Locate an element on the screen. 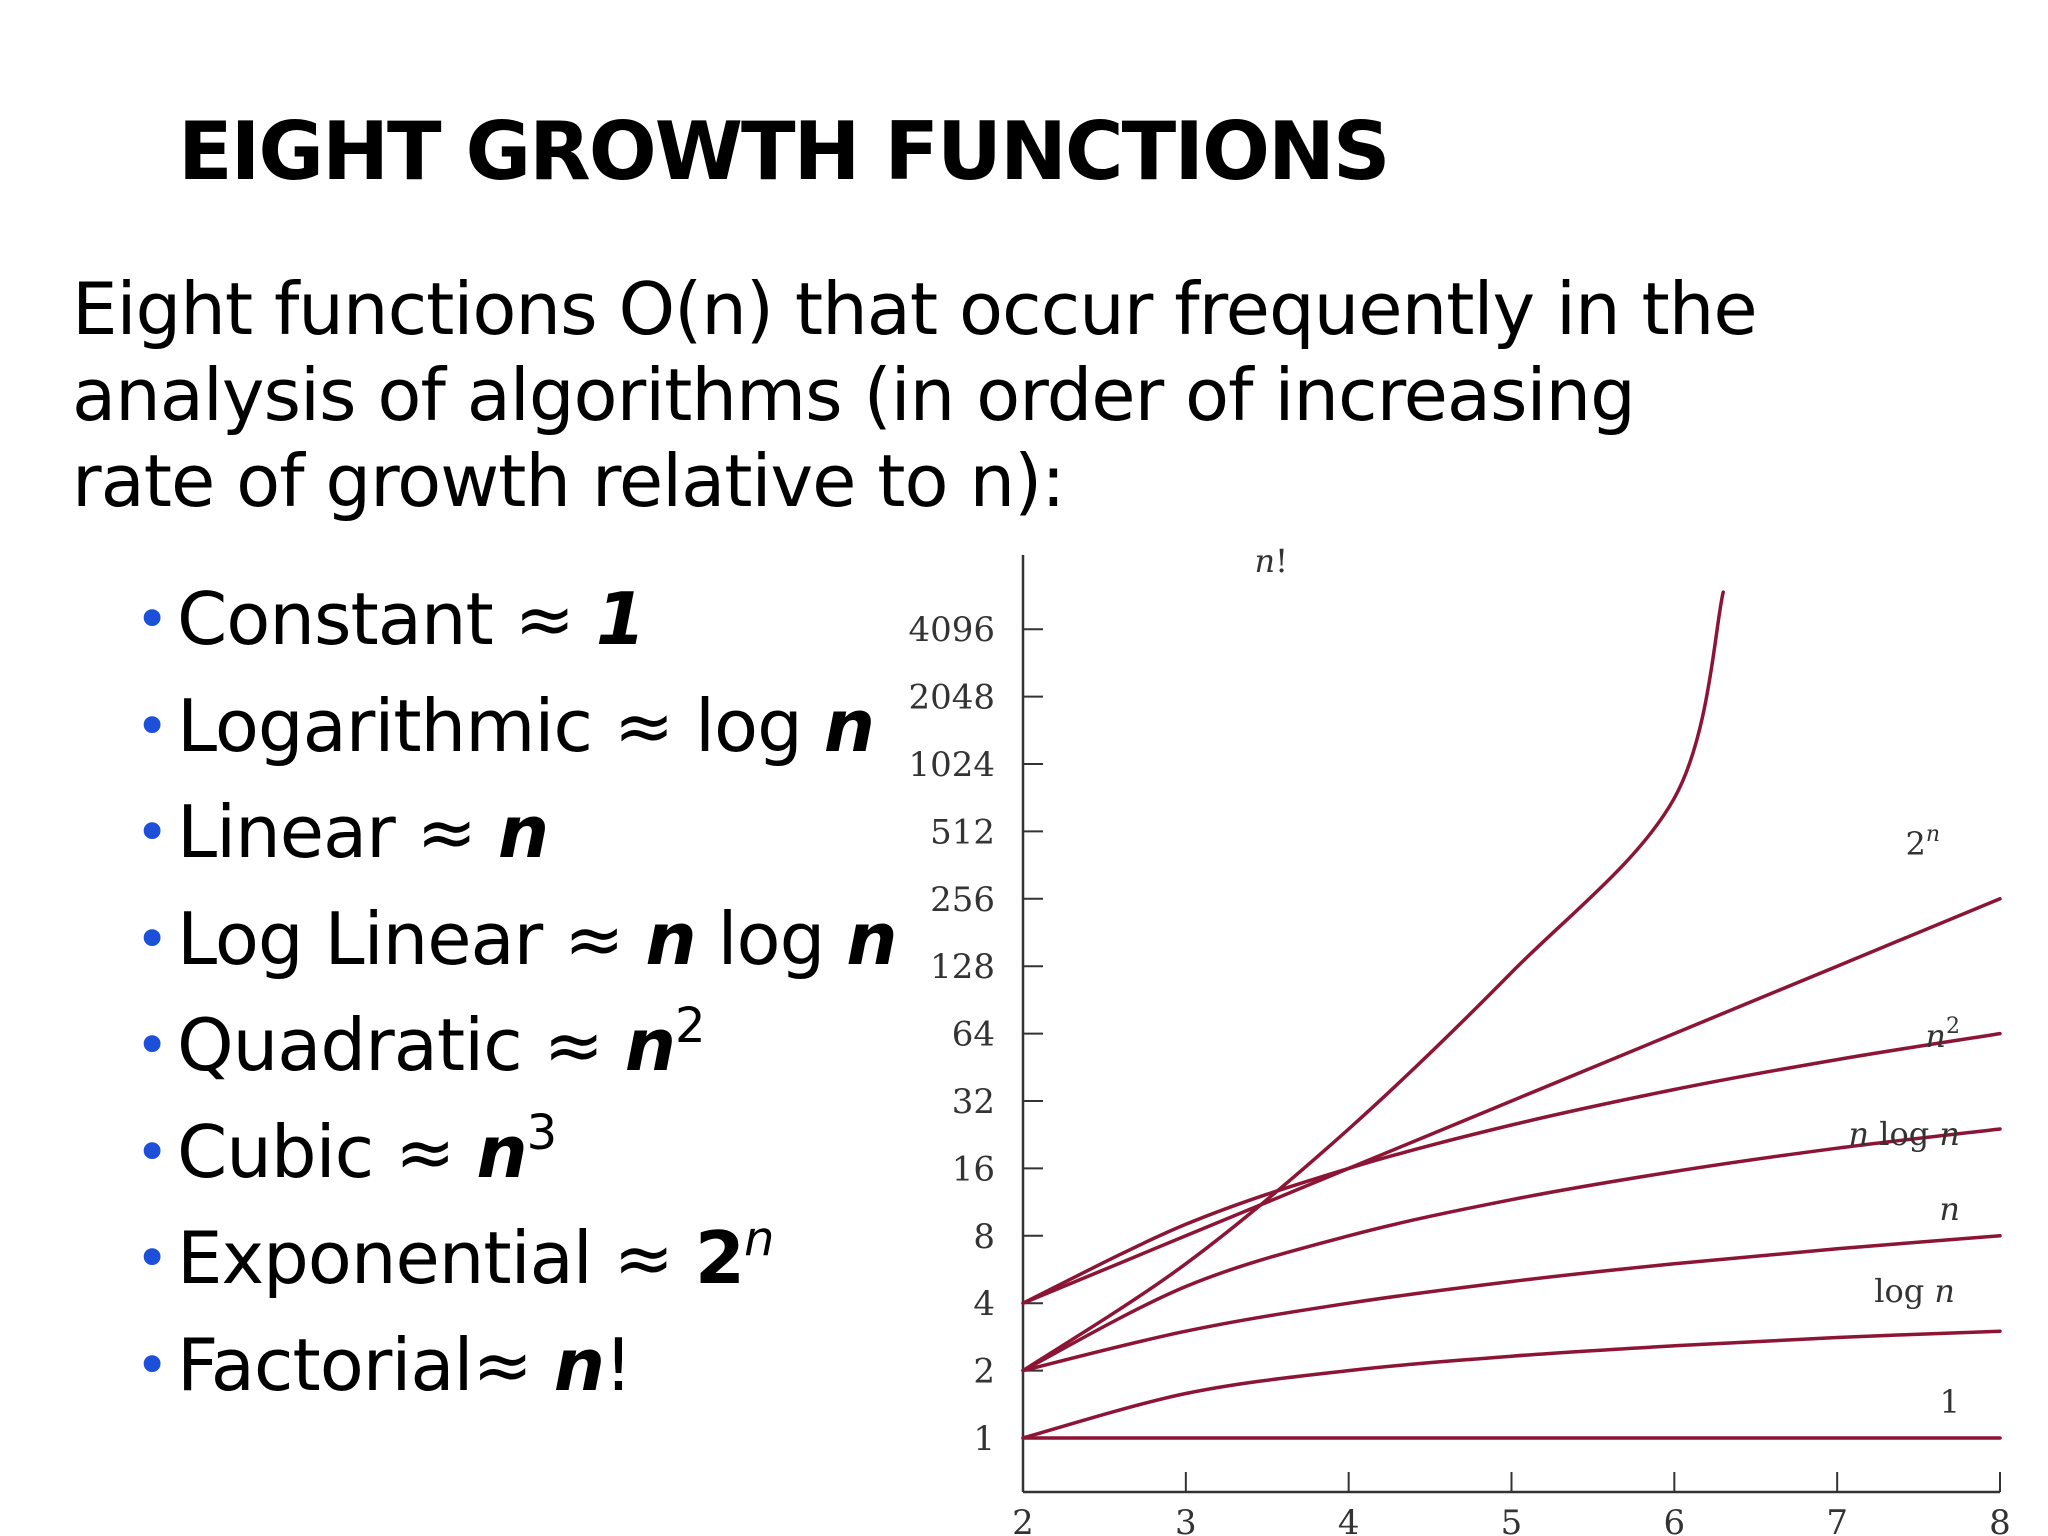  y-tick-label: 256 is located at coordinates (962, 900).